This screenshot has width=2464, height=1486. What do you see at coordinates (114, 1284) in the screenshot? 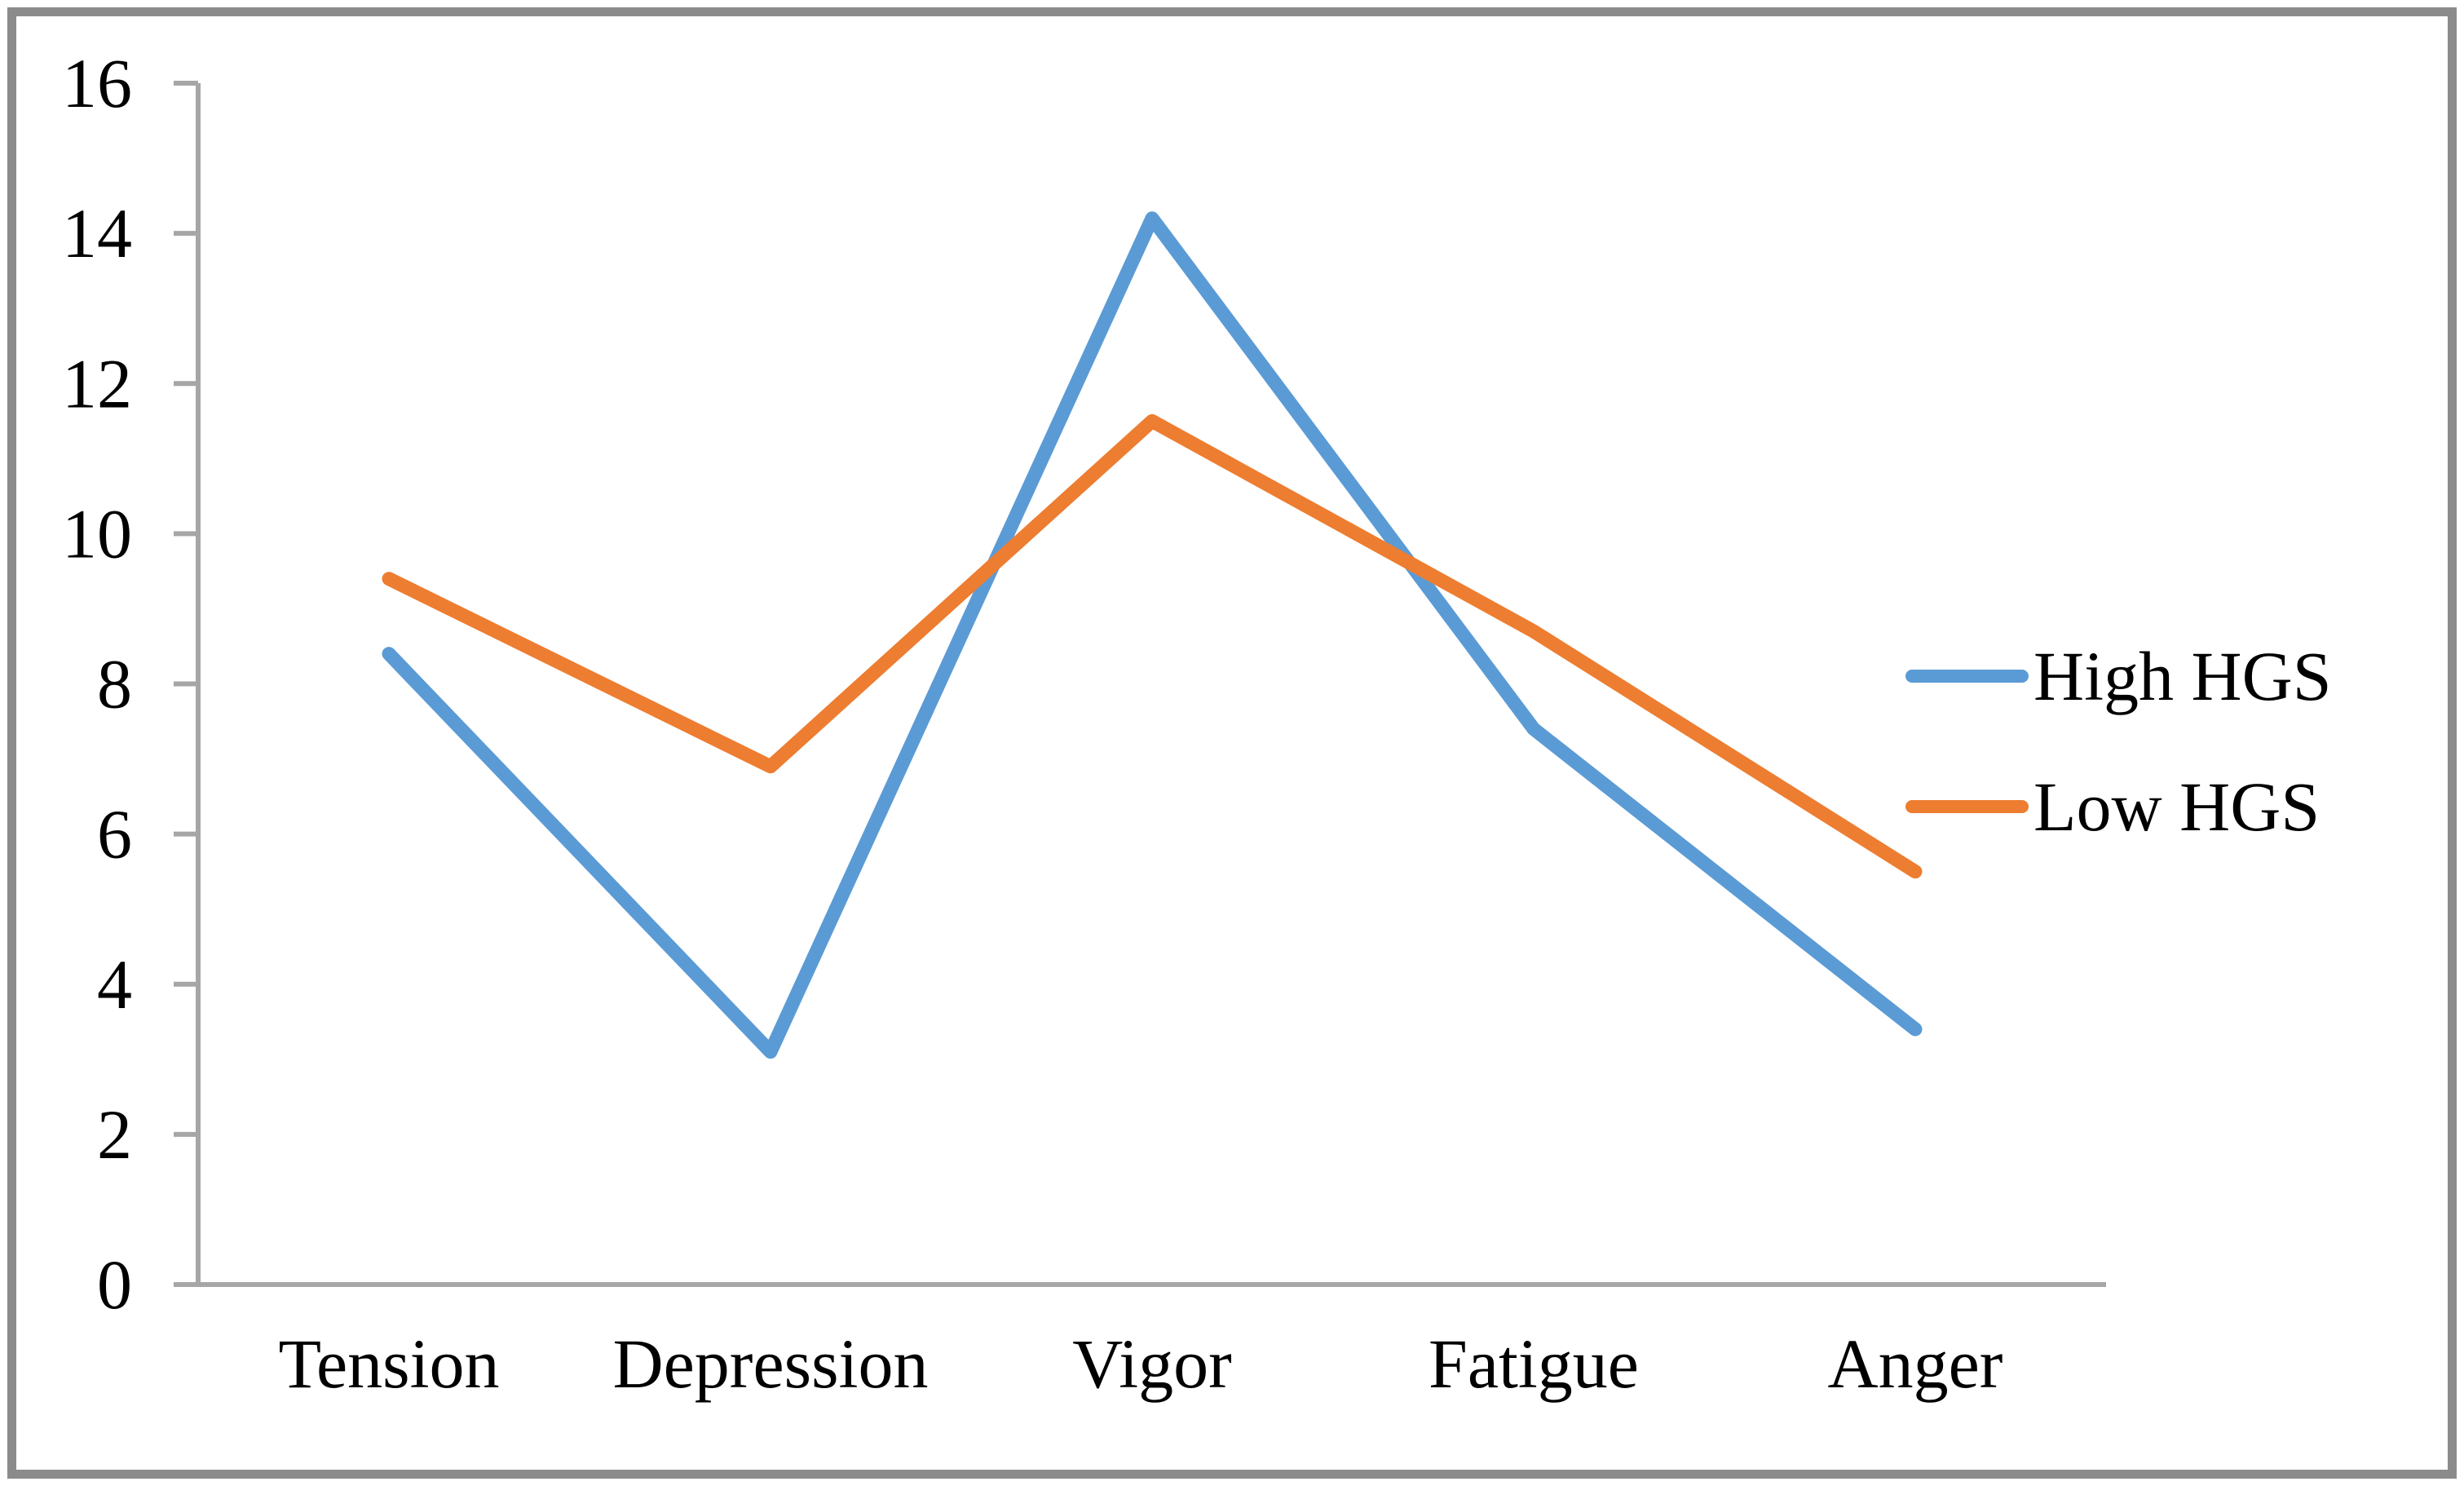
I see `y-axis-tick-label: 0` at bounding box center [114, 1284].